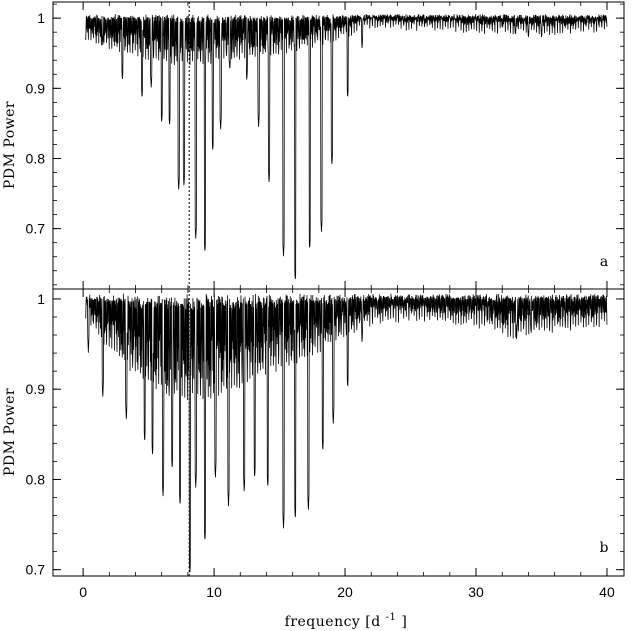  What do you see at coordinates (10, 145) in the screenshot?
I see `panel-a-ylabel: PDM Power` at bounding box center [10, 145].